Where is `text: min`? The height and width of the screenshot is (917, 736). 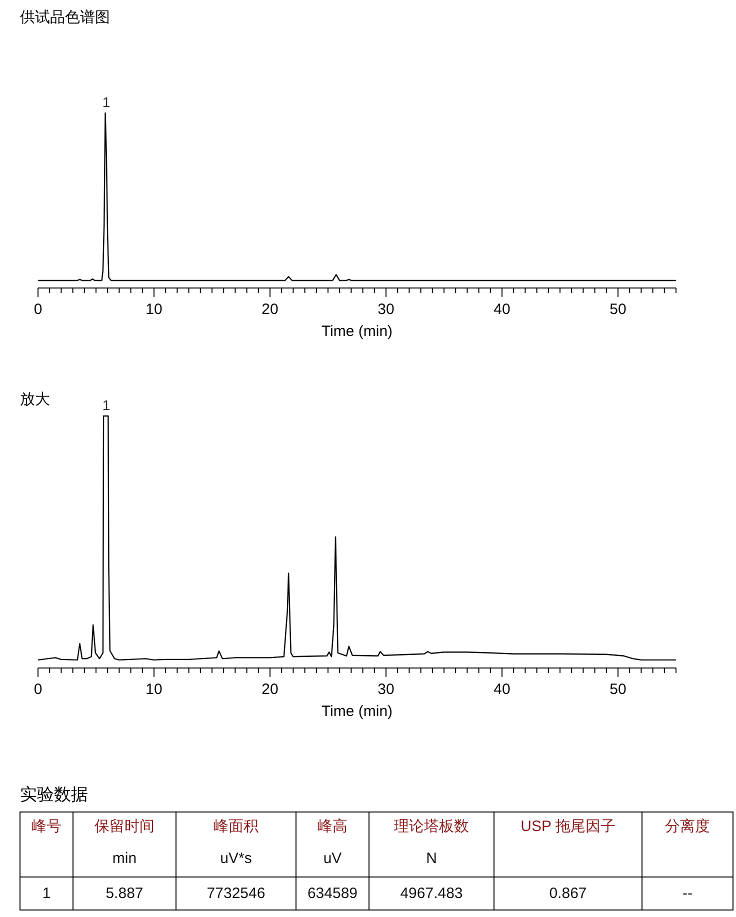 text: min is located at coordinates (124, 858).